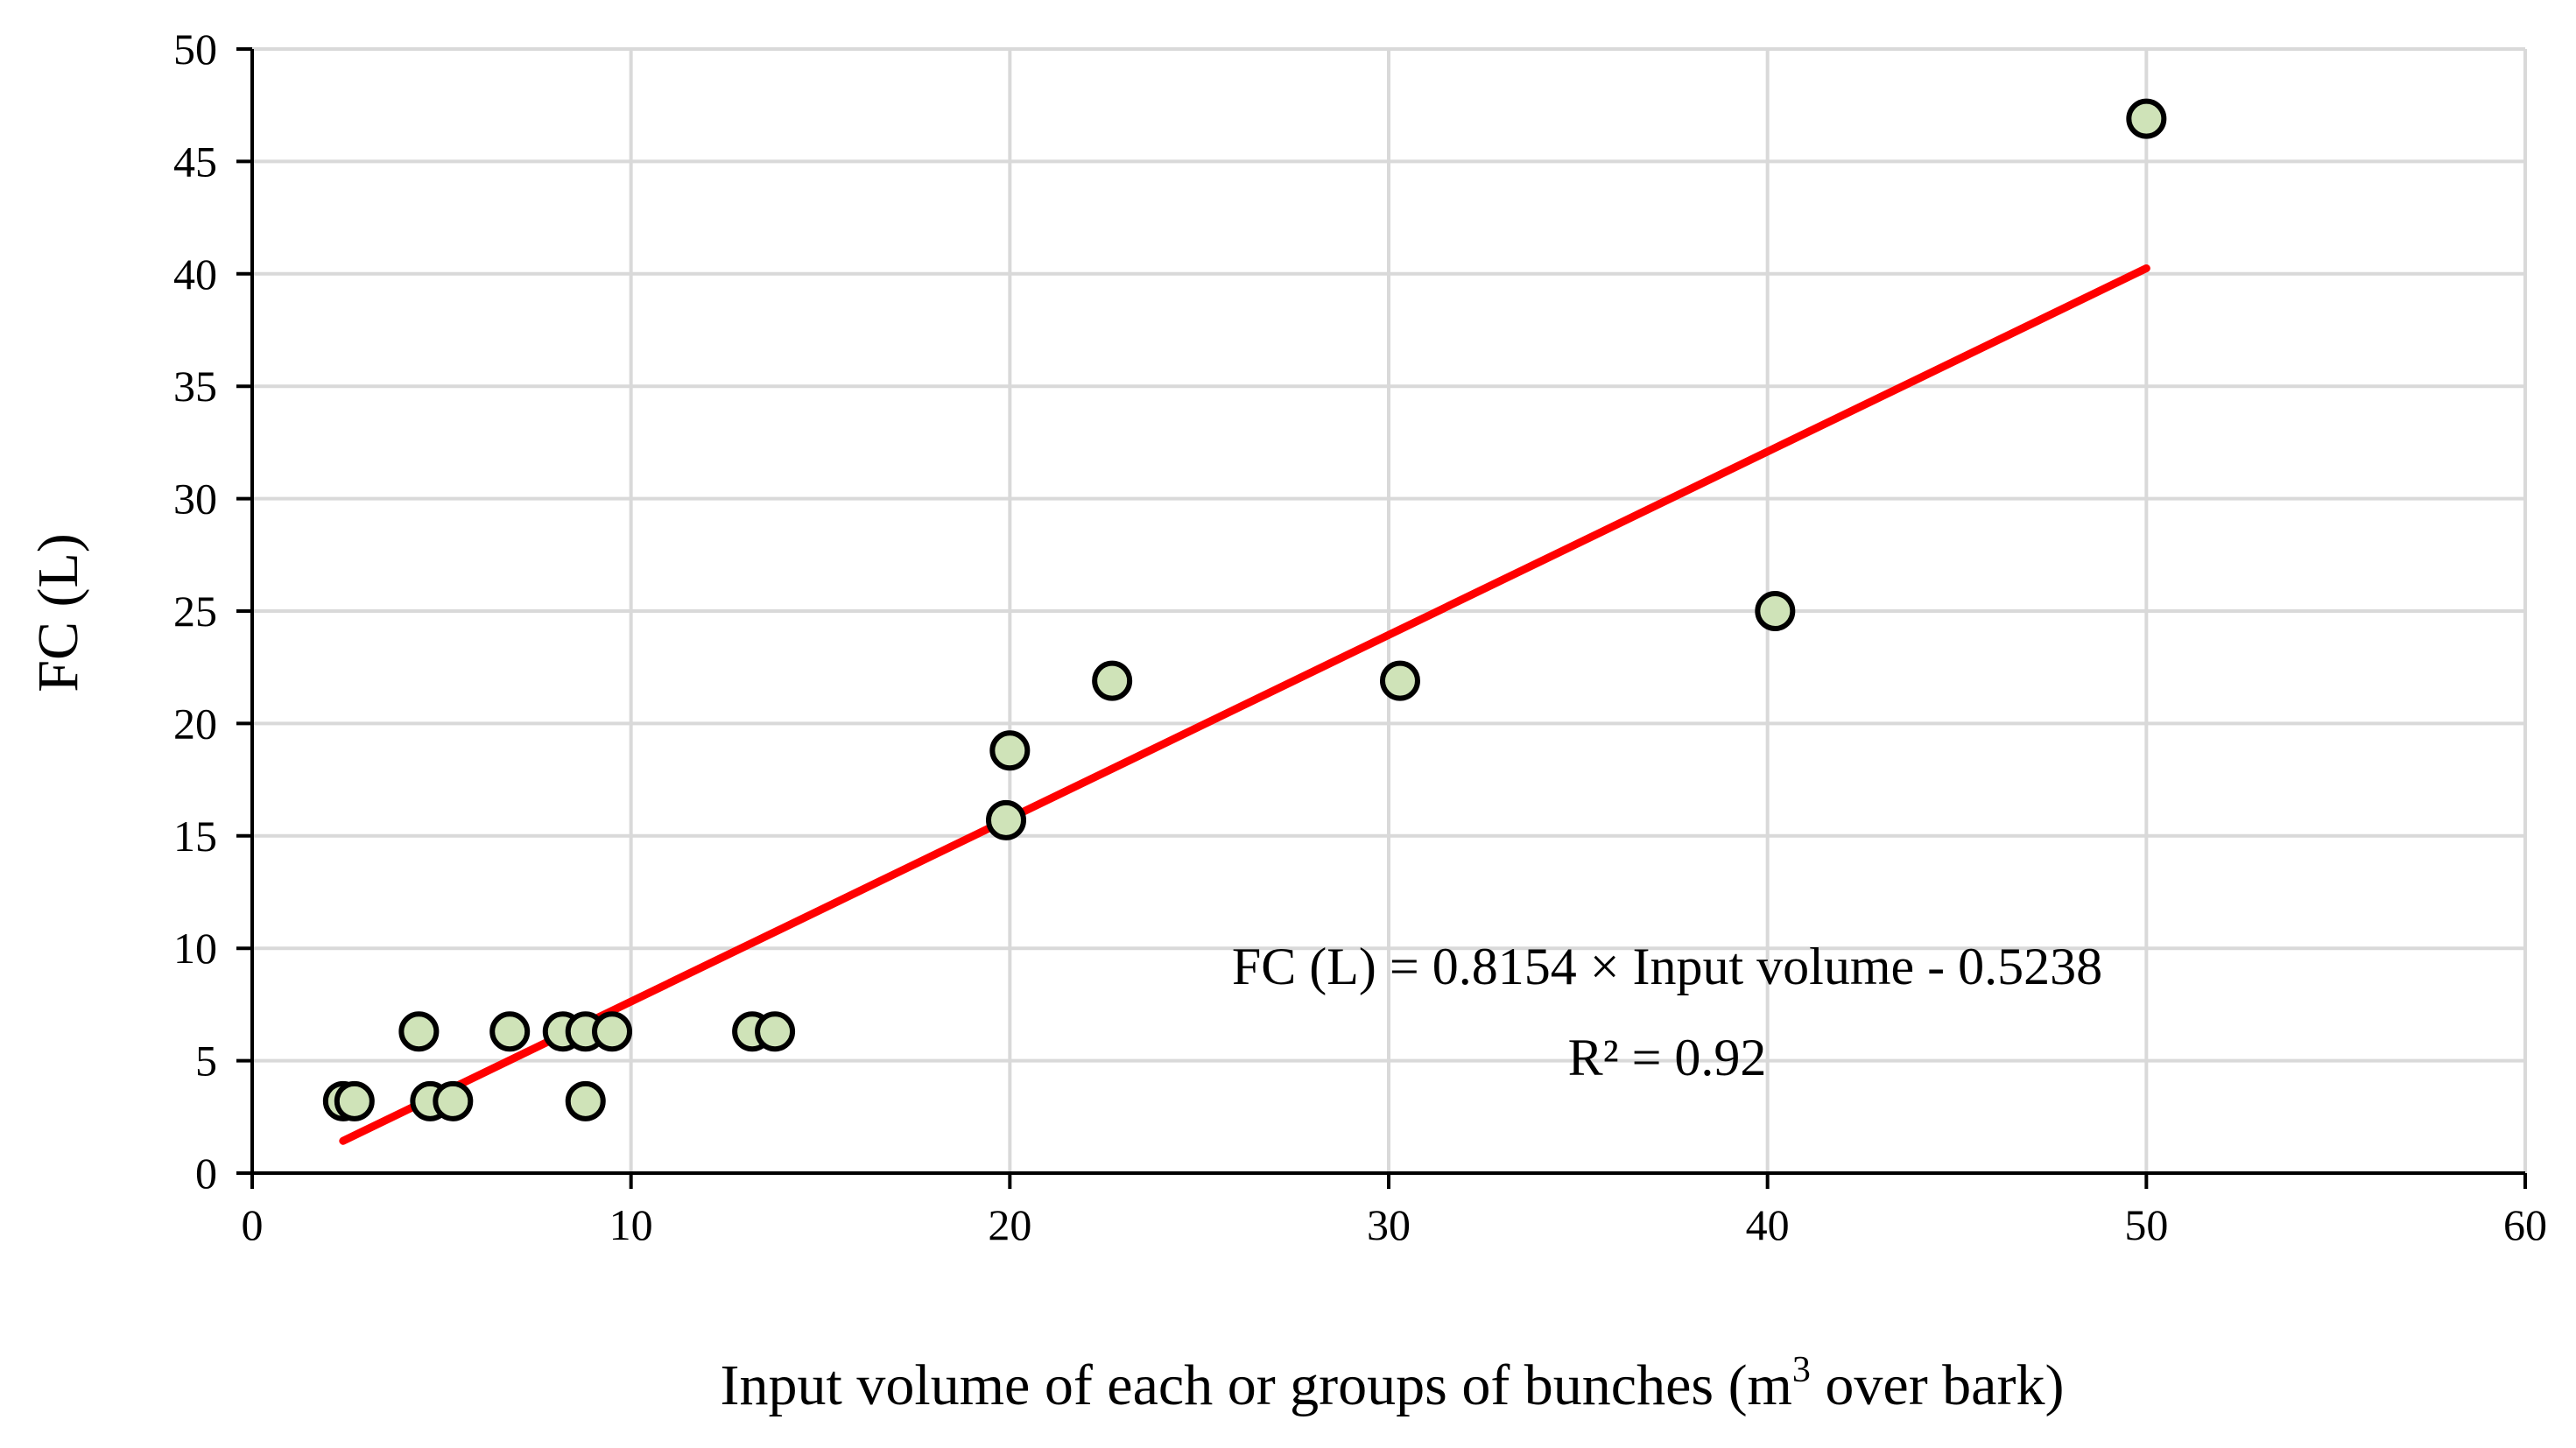  What do you see at coordinates (195, 949) in the screenshot?
I see `y-tick-label-10: 10` at bounding box center [195, 949].